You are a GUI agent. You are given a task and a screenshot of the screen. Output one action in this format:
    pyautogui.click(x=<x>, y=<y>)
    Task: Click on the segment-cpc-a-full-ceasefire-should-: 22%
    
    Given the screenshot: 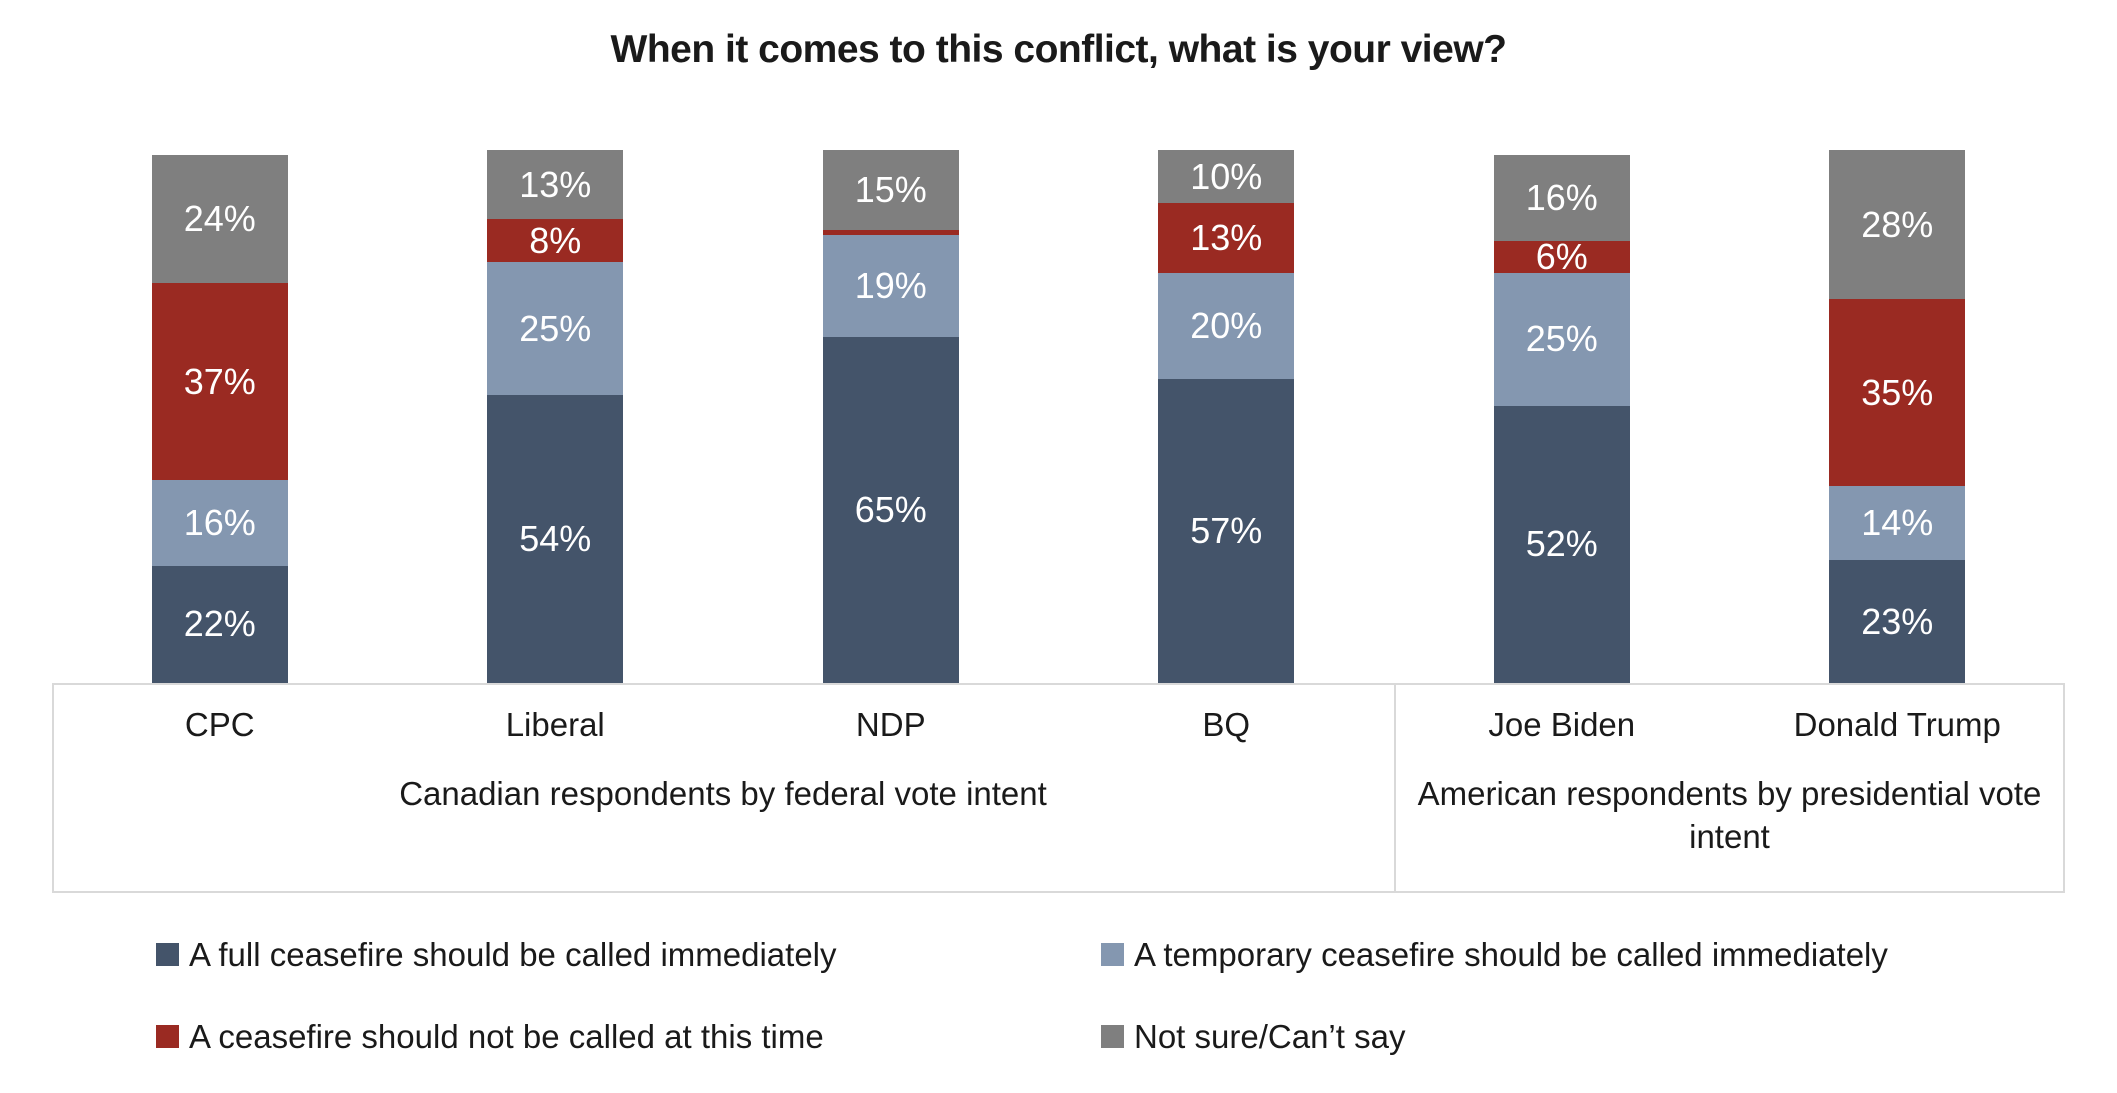 What is the action you would take?
    pyautogui.click(x=219, y=624)
    